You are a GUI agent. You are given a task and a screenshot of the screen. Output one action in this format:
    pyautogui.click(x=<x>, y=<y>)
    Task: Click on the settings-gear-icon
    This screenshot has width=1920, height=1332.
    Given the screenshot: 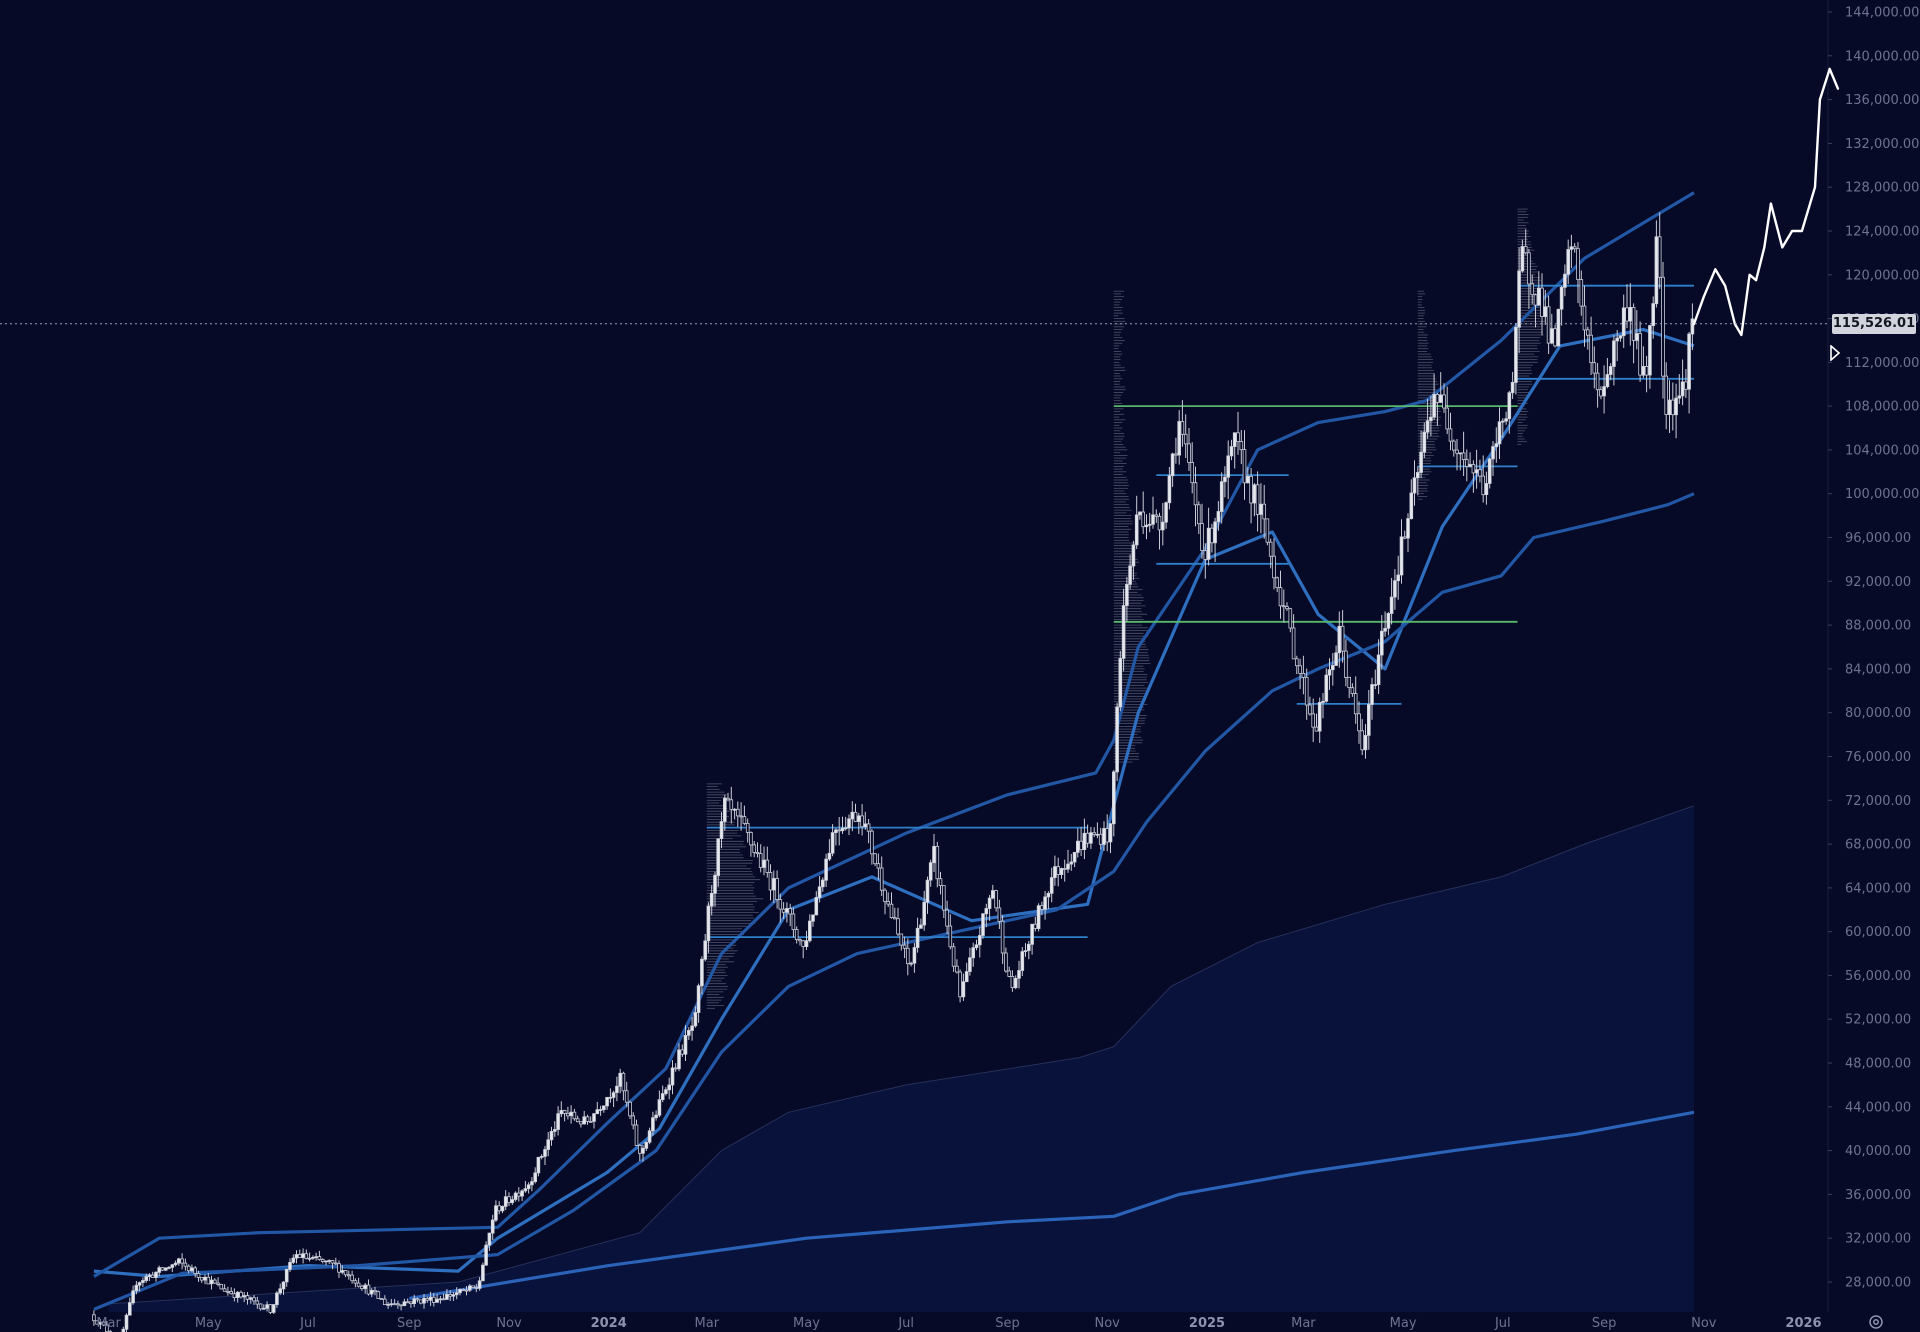 What is the action you would take?
    pyautogui.click(x=1876, y=1322)
    